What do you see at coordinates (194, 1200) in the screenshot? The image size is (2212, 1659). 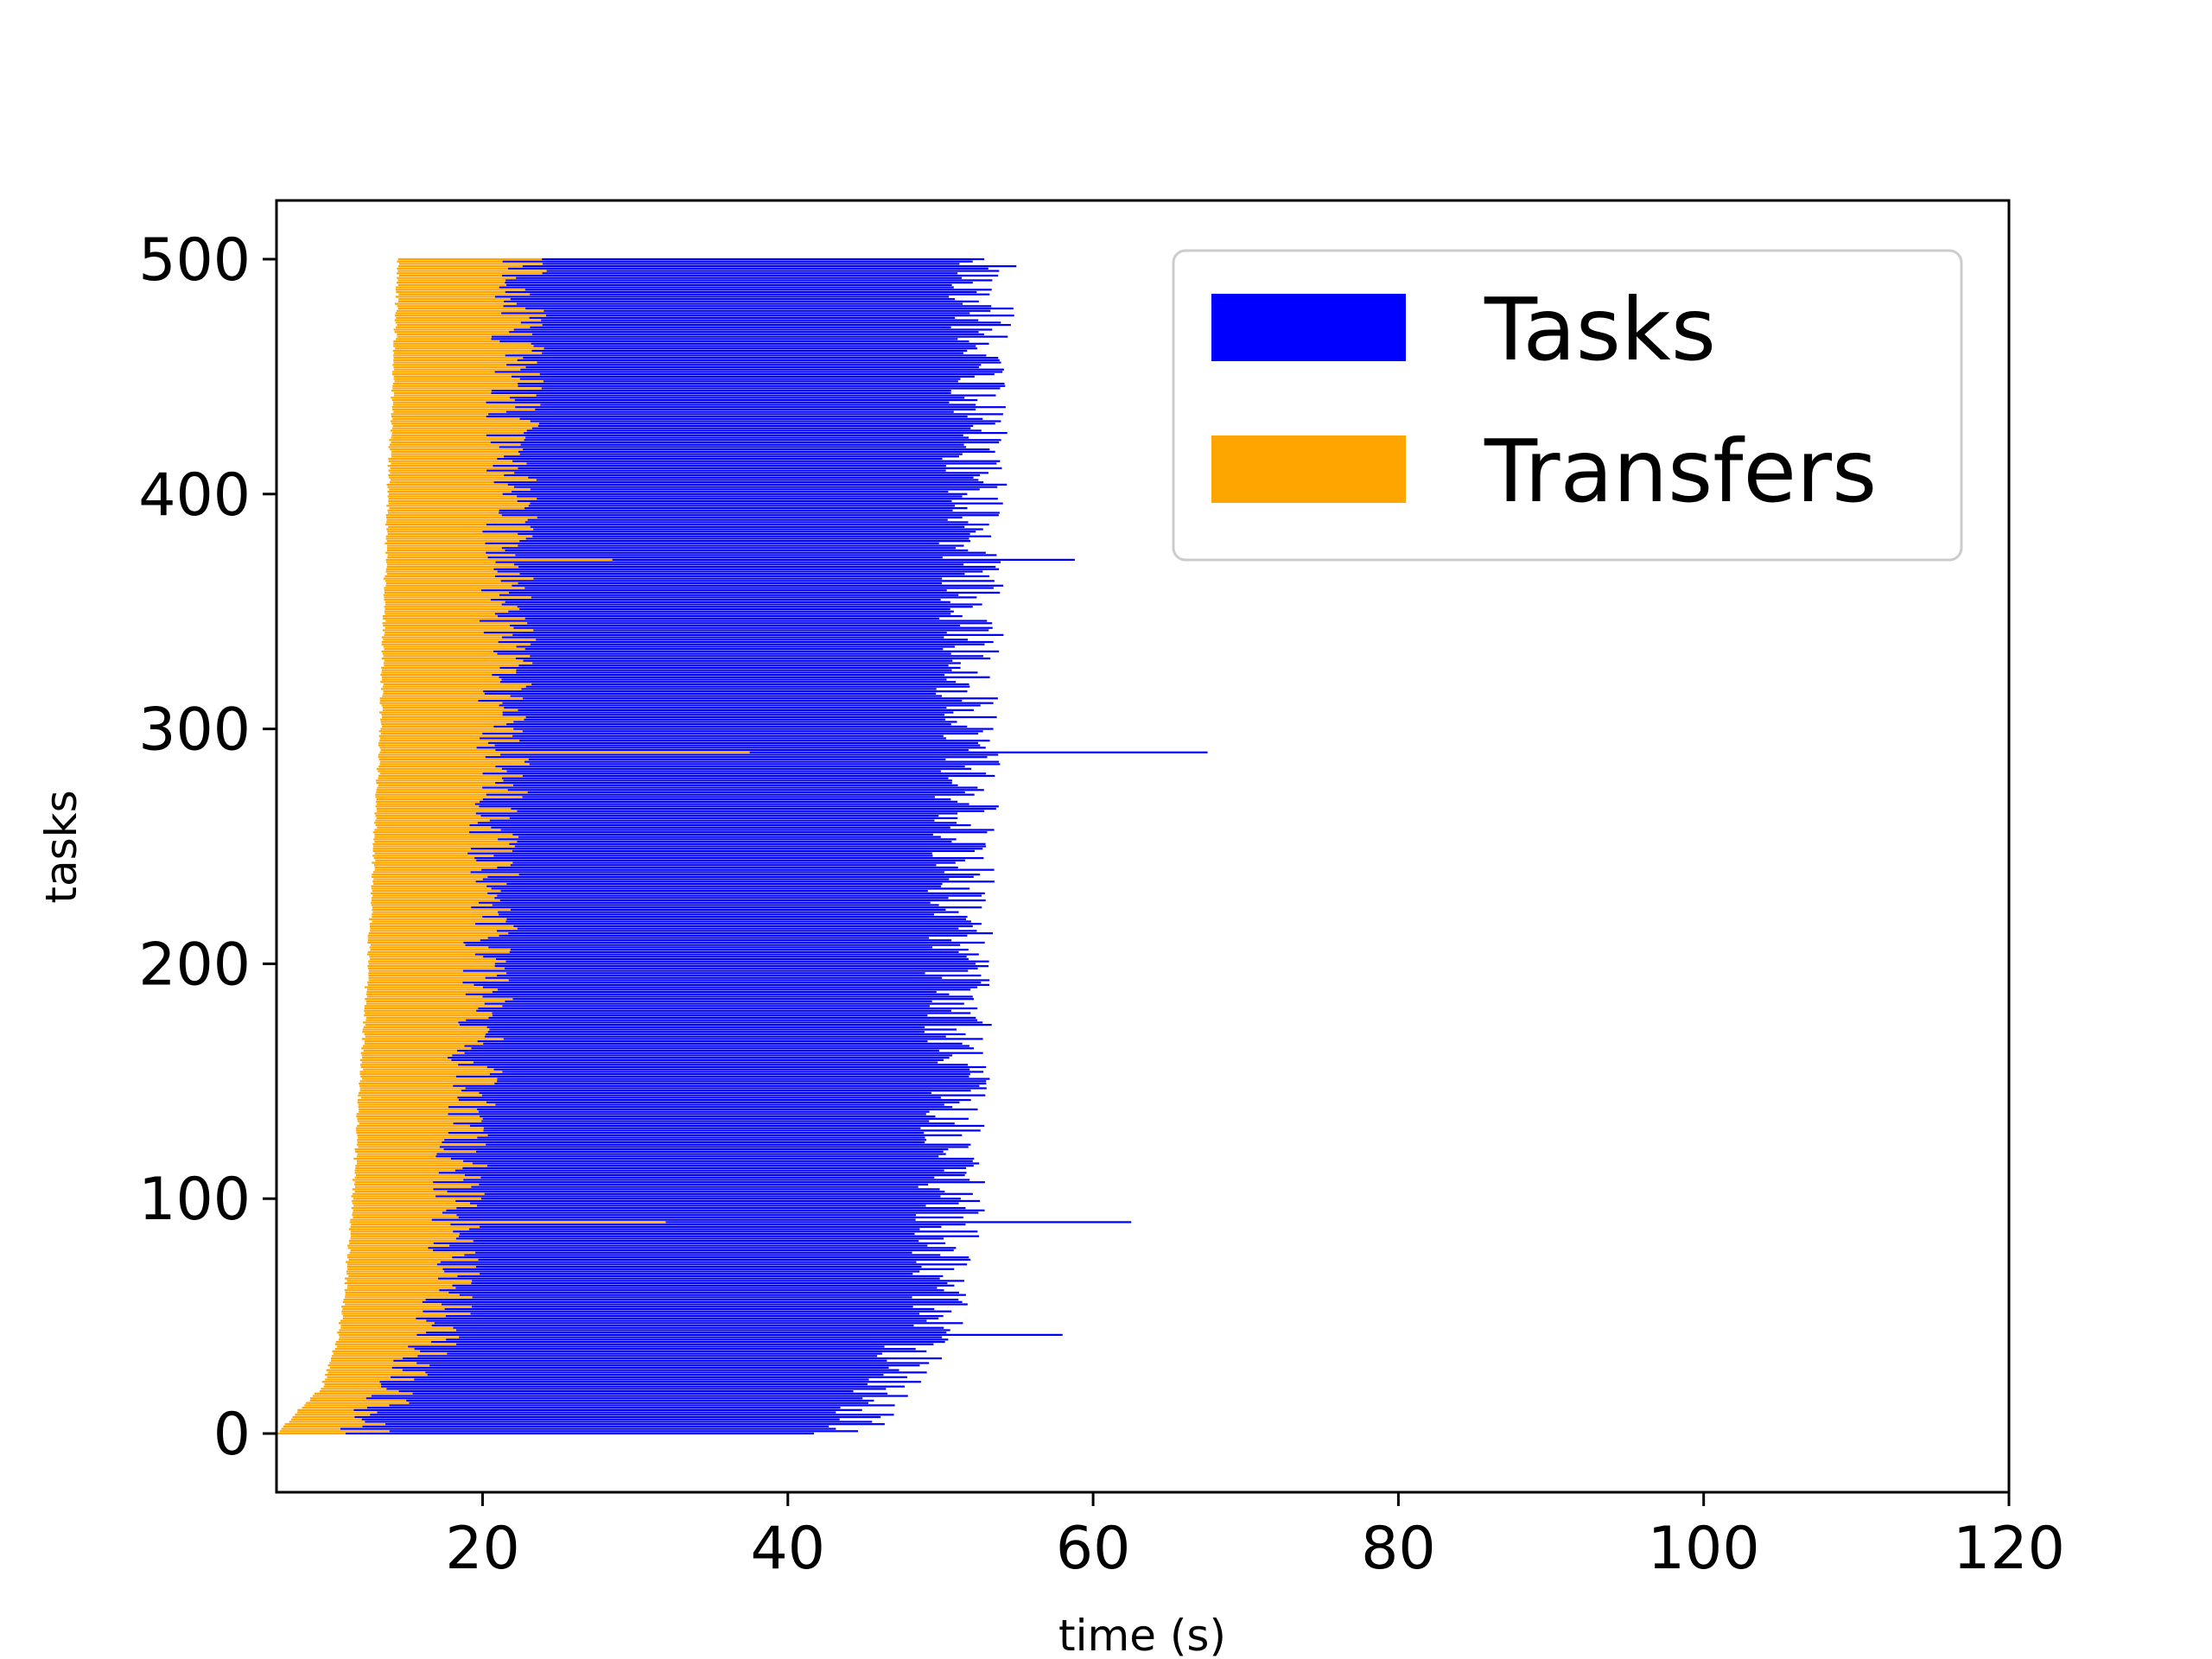 I see `y-tick-label: 100` at bounding box center [194, 1200].